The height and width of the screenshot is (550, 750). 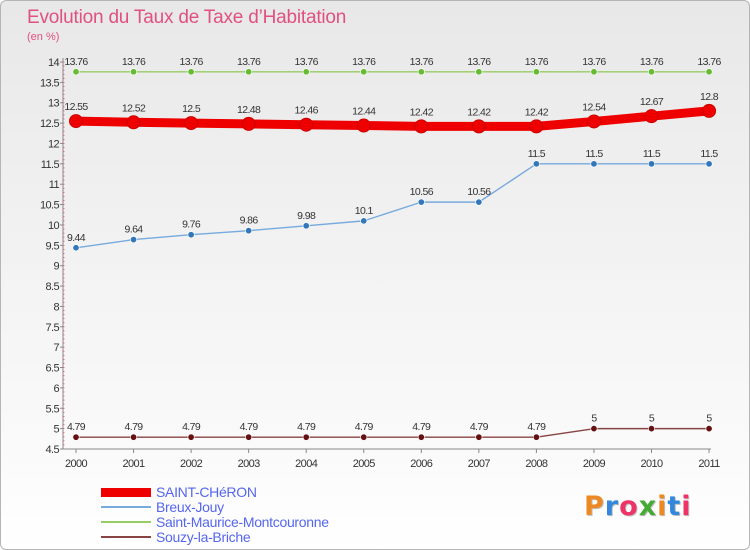 I want to click on y-tick-label: 14, so click(x=54, y=63).